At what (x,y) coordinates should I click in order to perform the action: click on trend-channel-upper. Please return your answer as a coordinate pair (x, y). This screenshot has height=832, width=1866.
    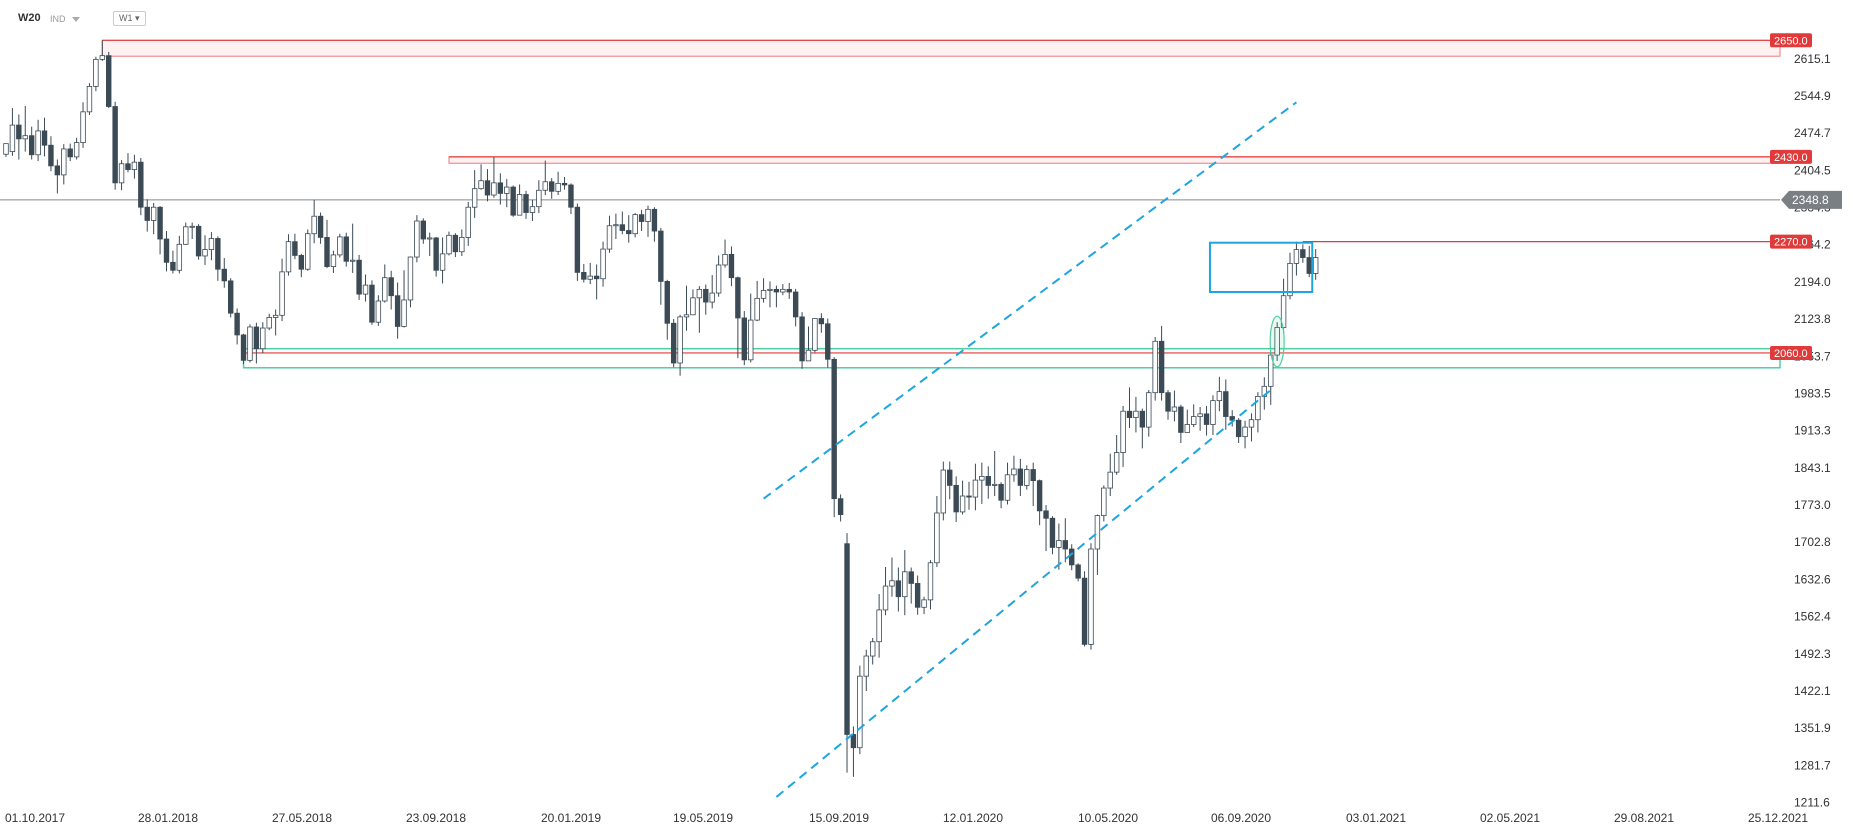
    Looking at the image, I should click on (1030, 300).